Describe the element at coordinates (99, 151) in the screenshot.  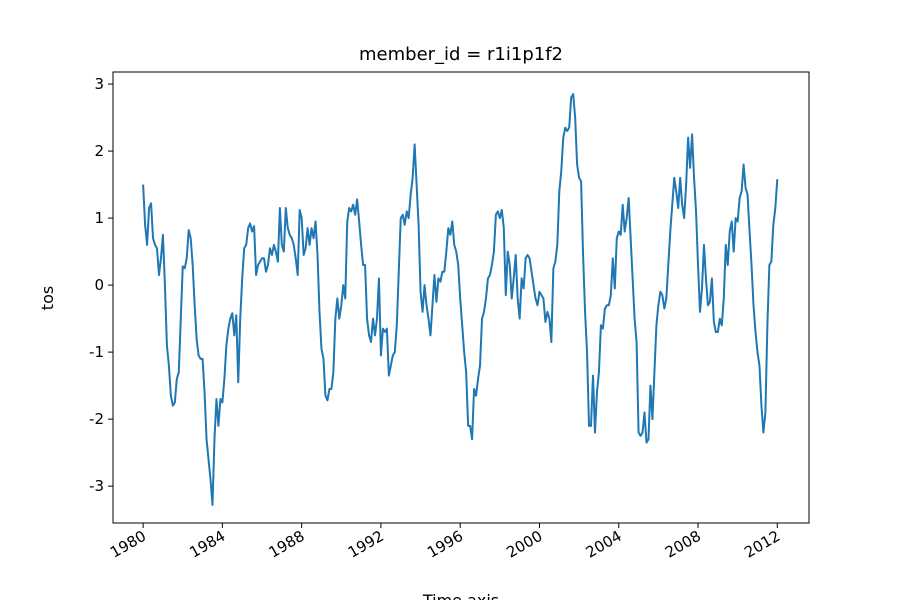
I see `y-tick-label: 2` at that location.